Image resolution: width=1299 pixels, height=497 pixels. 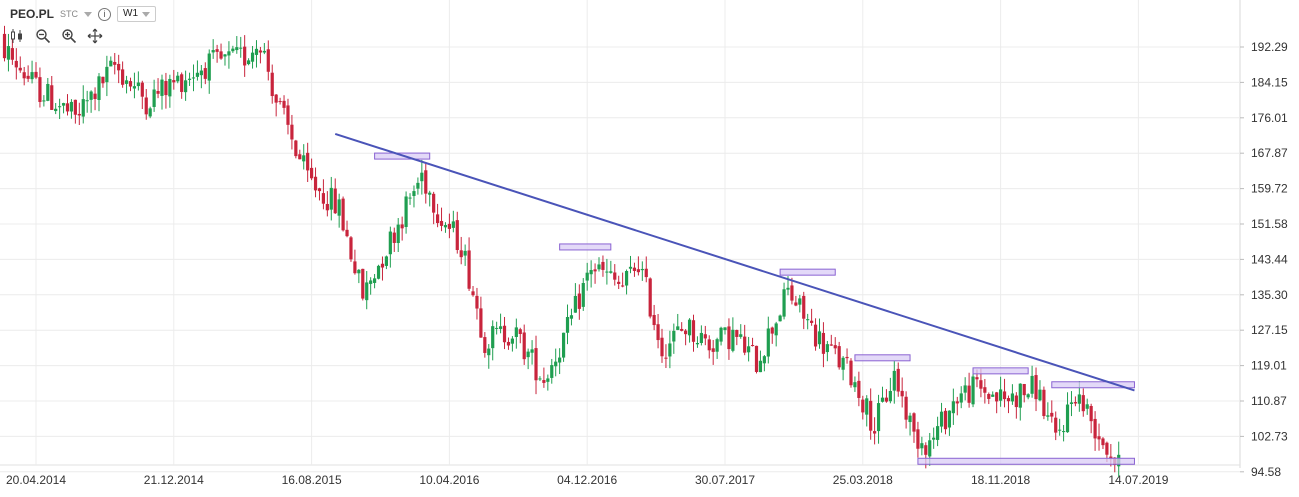 I want to click on chart-type-label: STC, so click(x=69, y=14).